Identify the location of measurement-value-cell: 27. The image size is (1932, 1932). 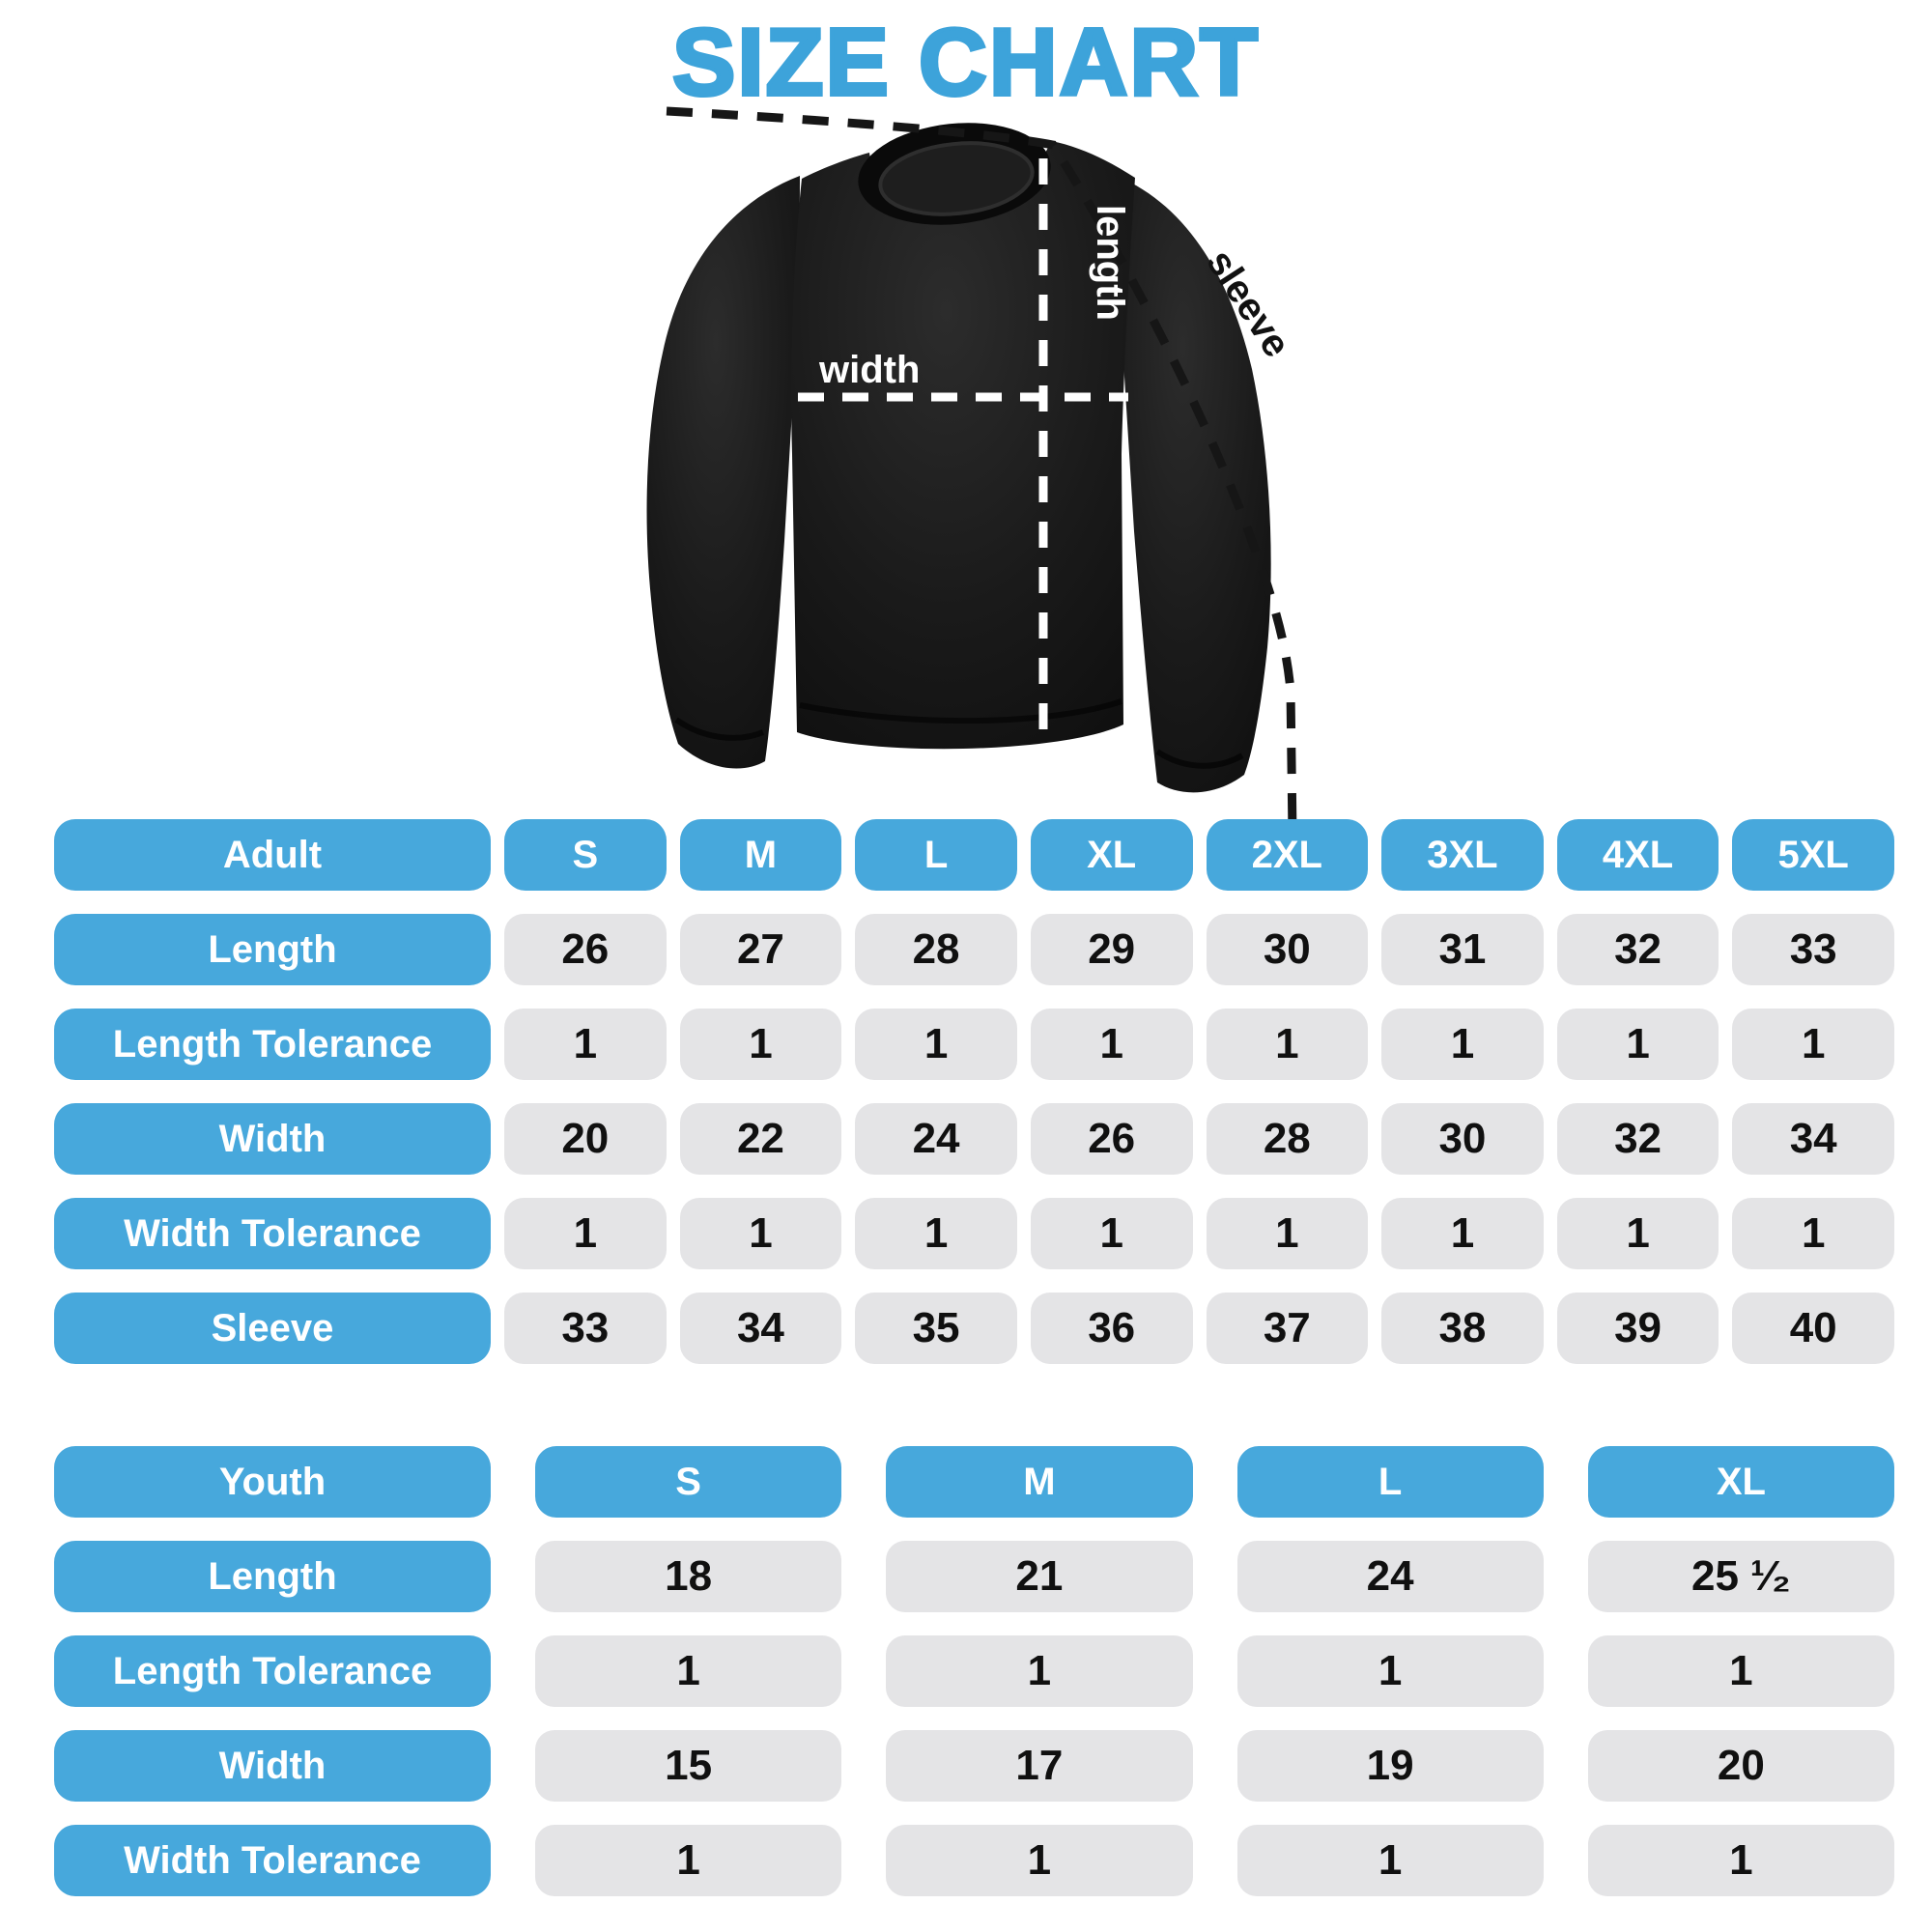
(760, 949).